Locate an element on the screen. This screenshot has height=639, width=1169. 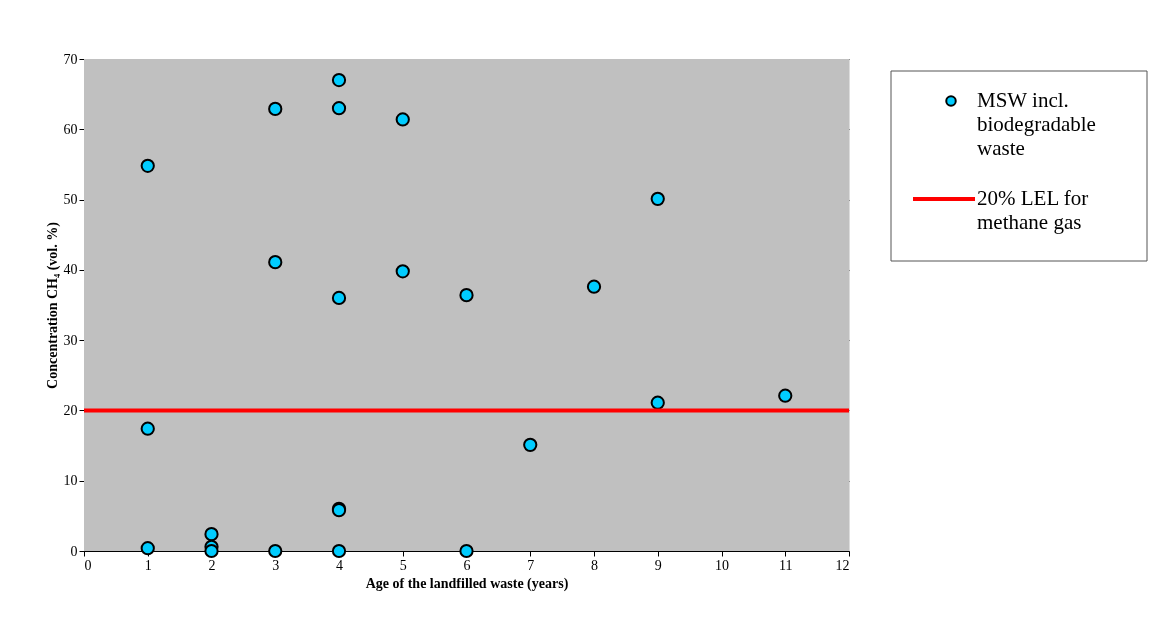
x-tick-label: 2 is located at coordinates (212, 565).